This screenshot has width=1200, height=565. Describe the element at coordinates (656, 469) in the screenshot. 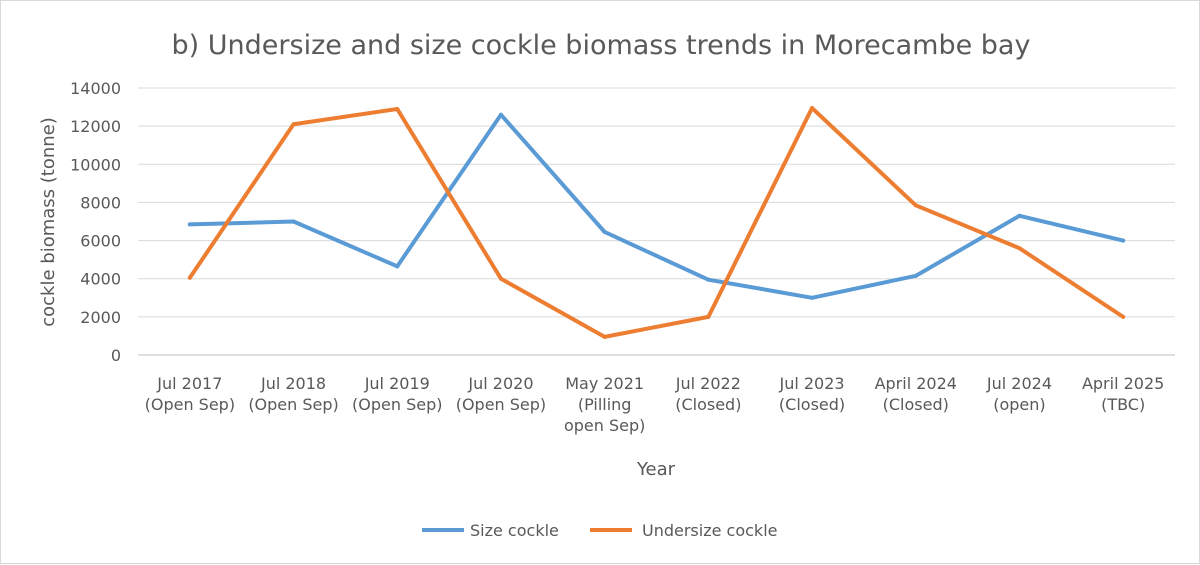

I see `x-axis-title: Year` at that location.